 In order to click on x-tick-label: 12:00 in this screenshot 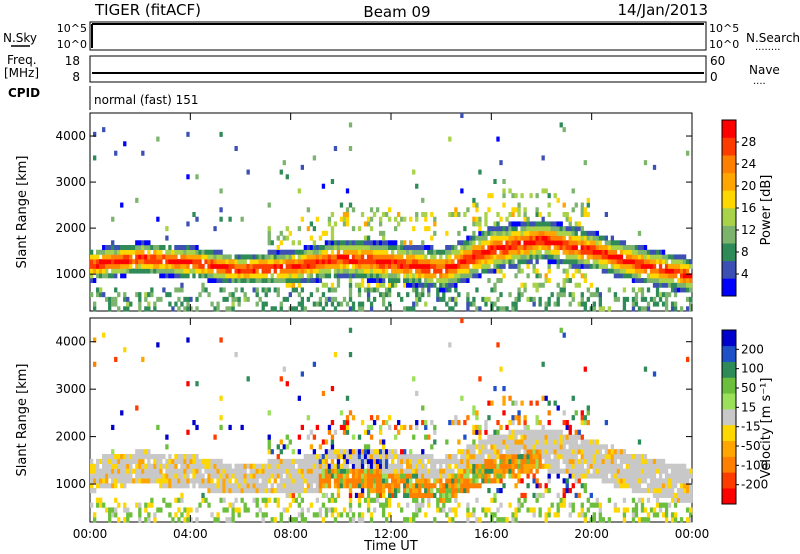, I will do `click(391, 534)`.